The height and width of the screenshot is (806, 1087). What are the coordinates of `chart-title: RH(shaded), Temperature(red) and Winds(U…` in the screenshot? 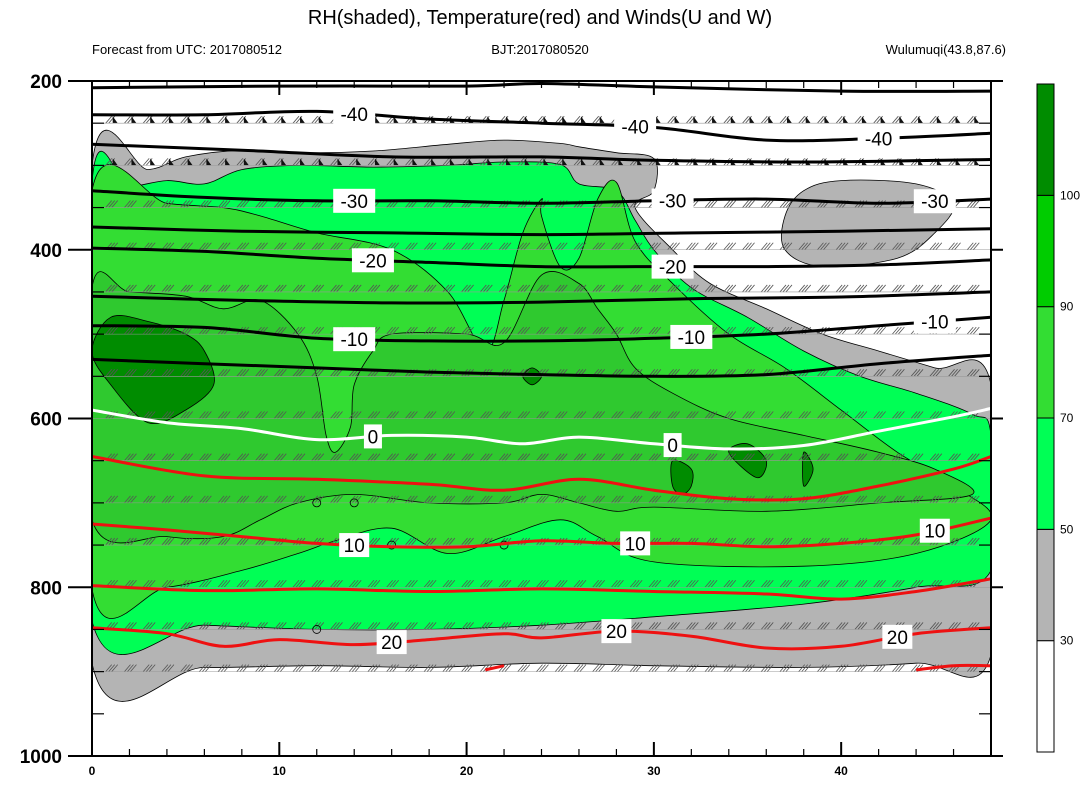 It's located at (540, 18).